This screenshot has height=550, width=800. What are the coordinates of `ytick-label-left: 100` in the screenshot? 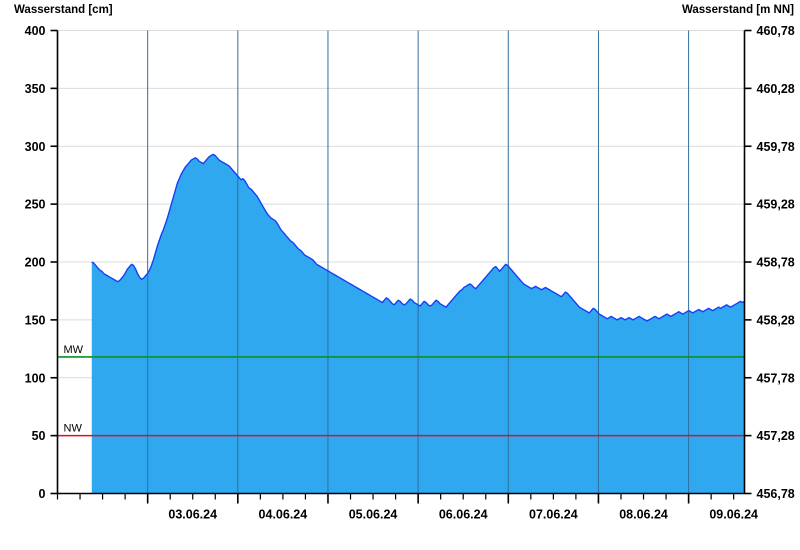 It's located at (35, 378).